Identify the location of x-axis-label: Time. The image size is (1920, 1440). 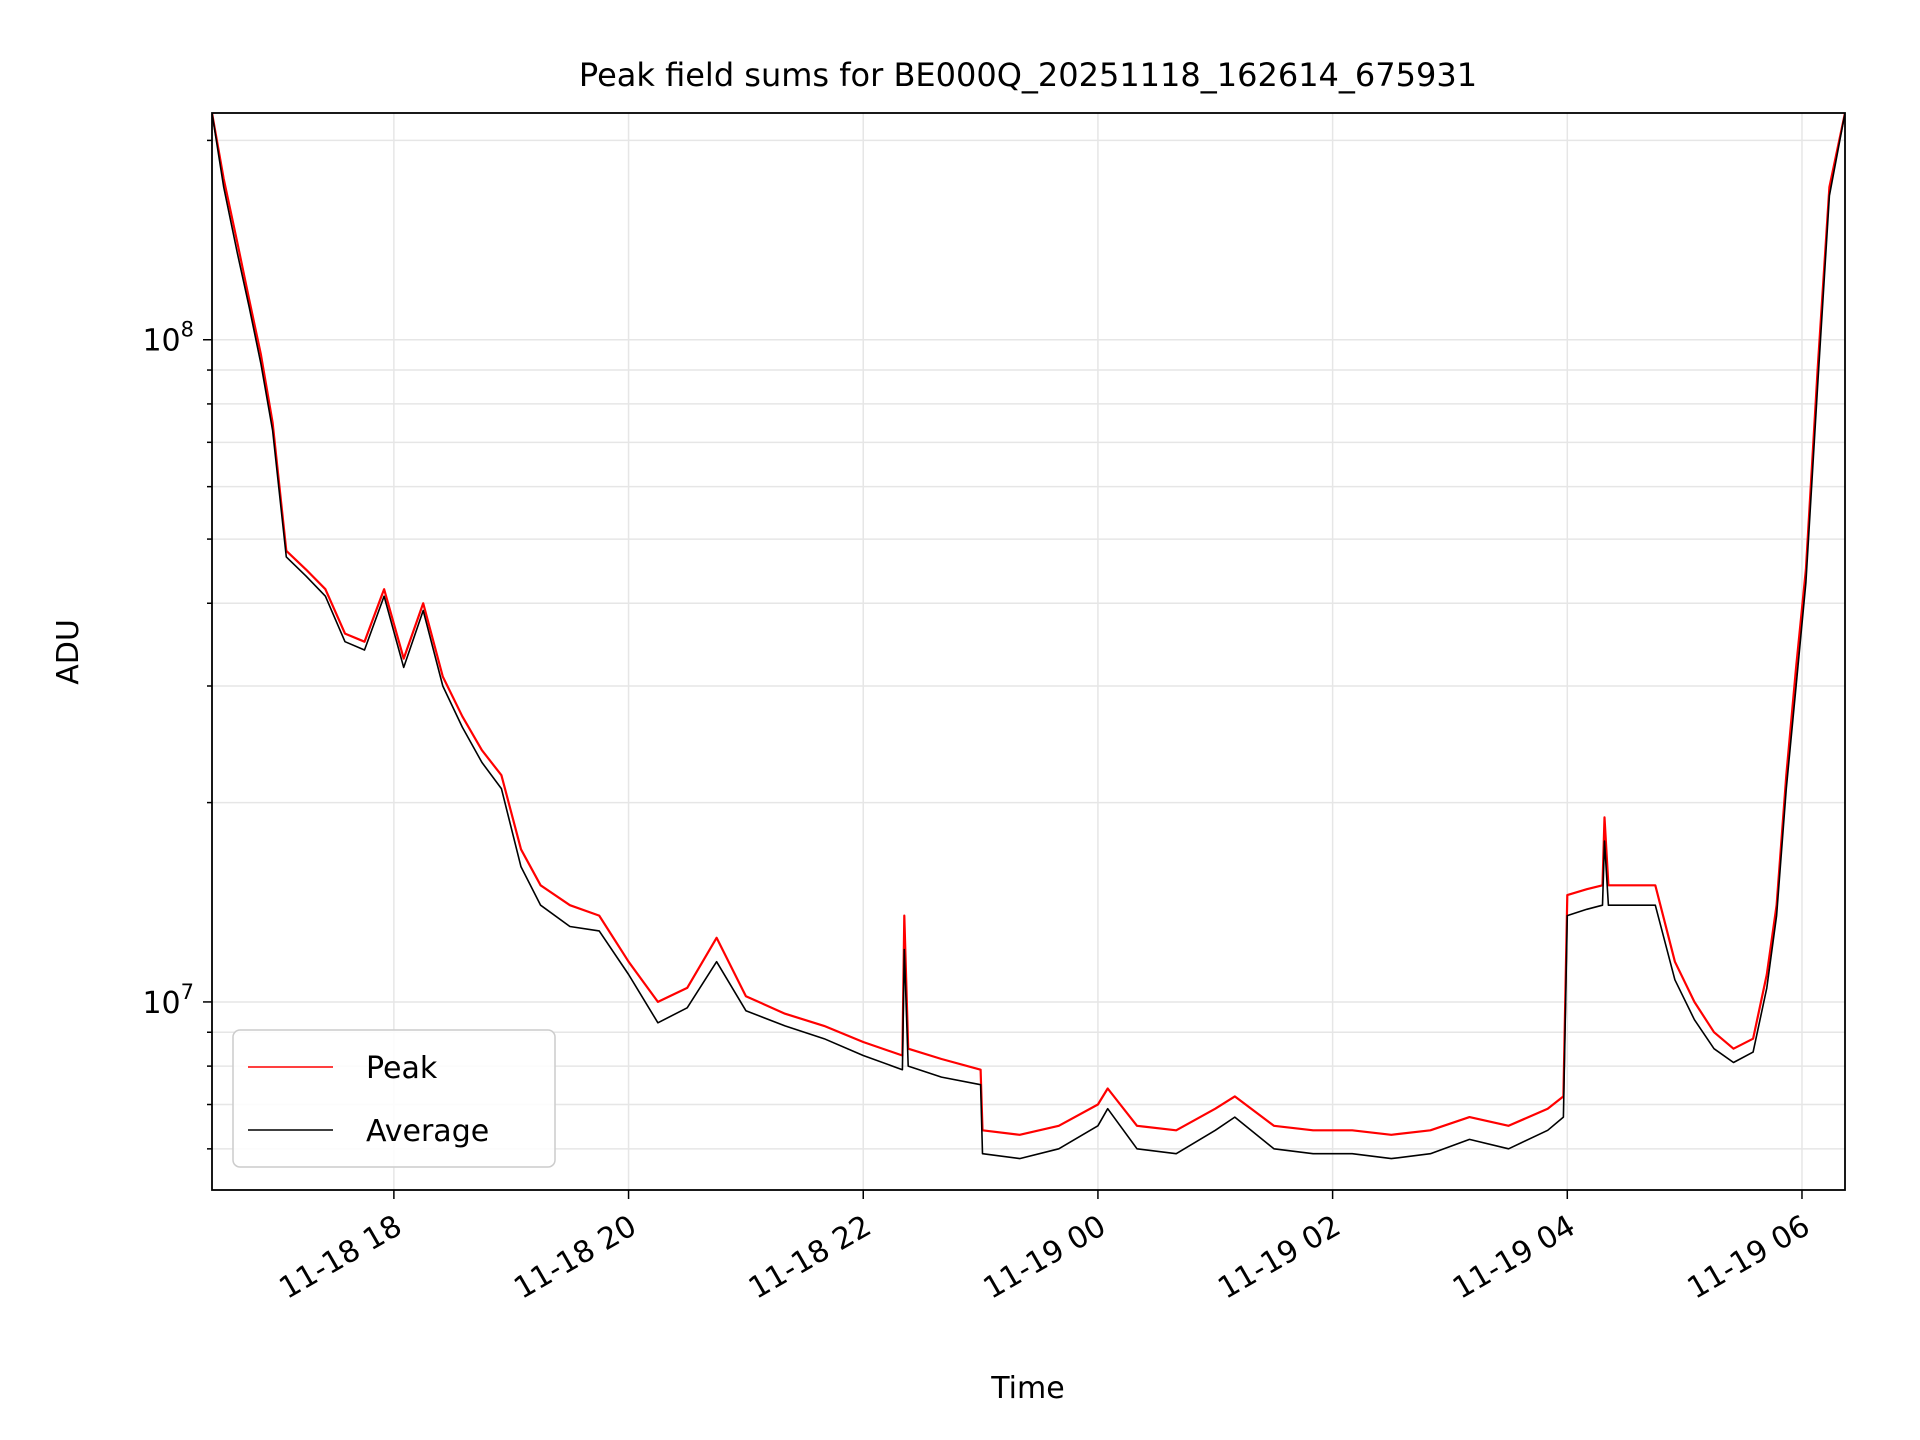
(1027, 1388).